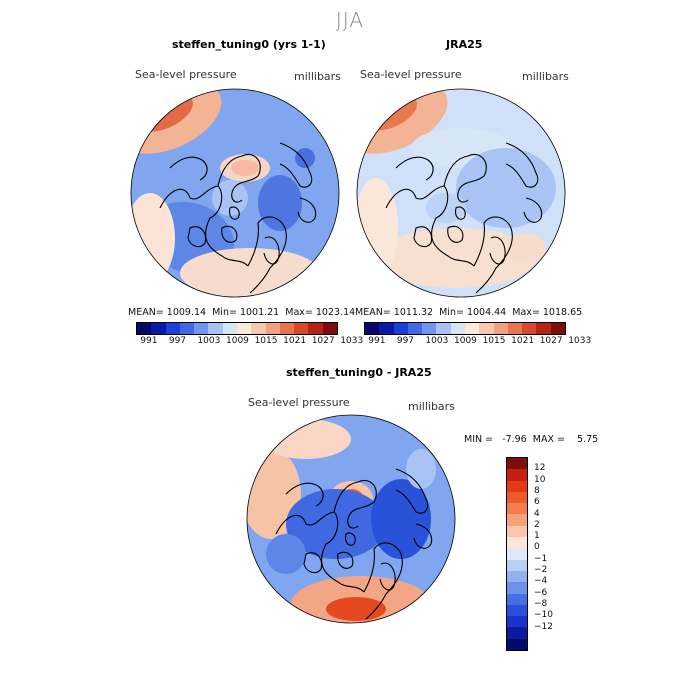 This screenshot has width=700, height=700. Describe the element at coordinates (177, 341) in the screenshot. I see `colorbar-tick-label: 997` at that location.